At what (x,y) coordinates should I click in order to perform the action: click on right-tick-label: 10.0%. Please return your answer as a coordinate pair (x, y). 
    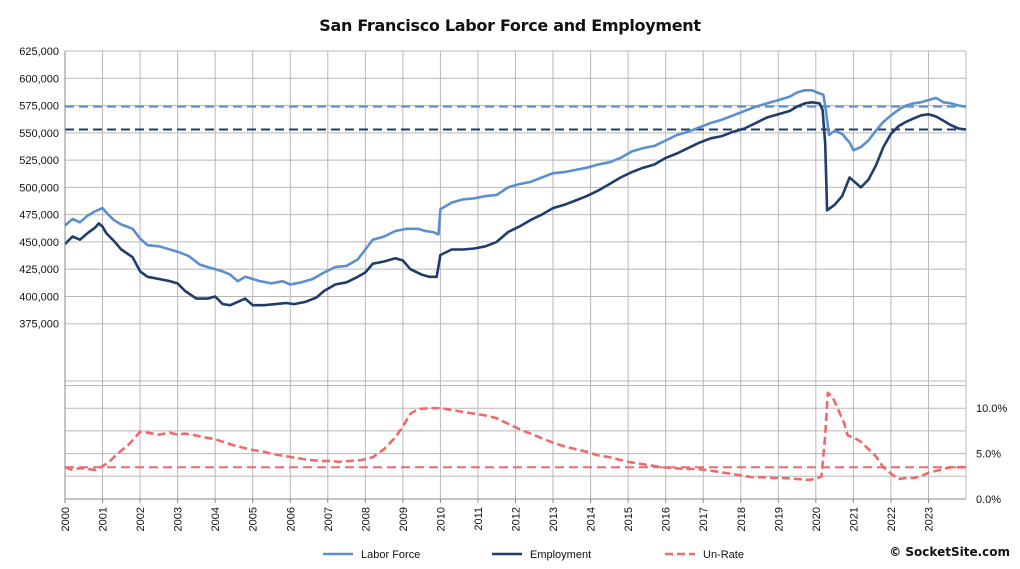
    Looking at the image, I should click on (991, 409).